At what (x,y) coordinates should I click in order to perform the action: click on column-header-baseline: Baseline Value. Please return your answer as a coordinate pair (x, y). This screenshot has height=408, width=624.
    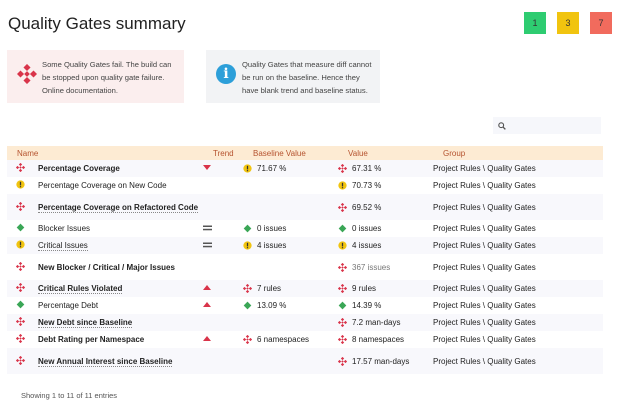
    Looking at the image, I should click on (279, 153).